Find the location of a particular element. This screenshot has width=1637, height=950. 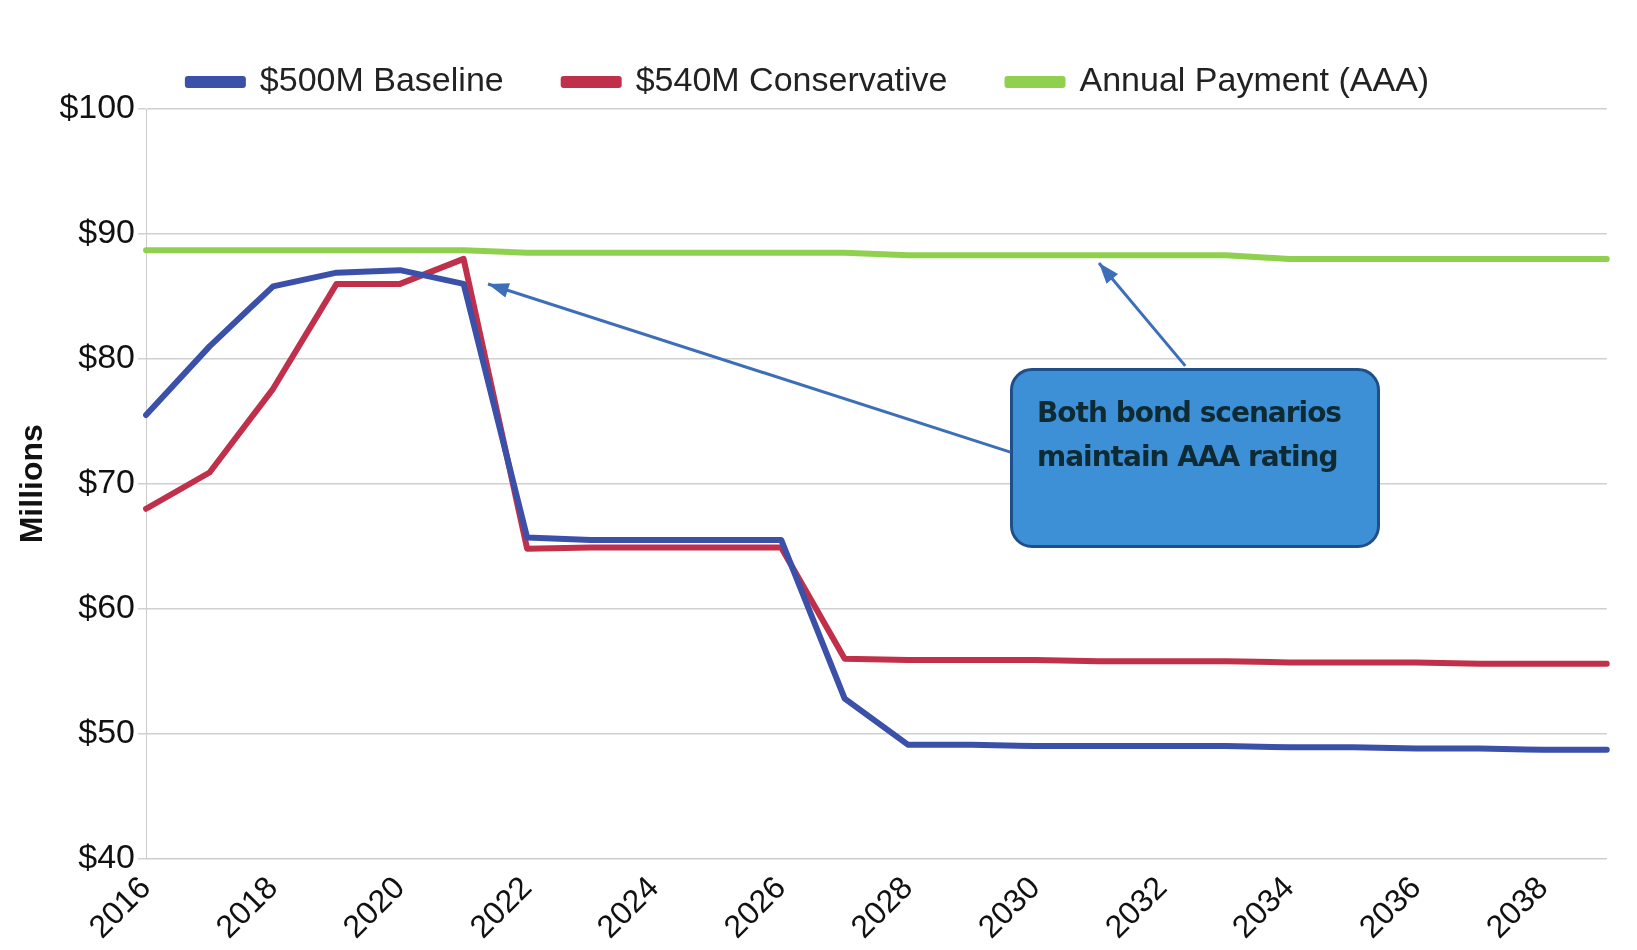

callout-box: Both bond scenarios maintain AAA rating is located at coordinates (1195, 458).